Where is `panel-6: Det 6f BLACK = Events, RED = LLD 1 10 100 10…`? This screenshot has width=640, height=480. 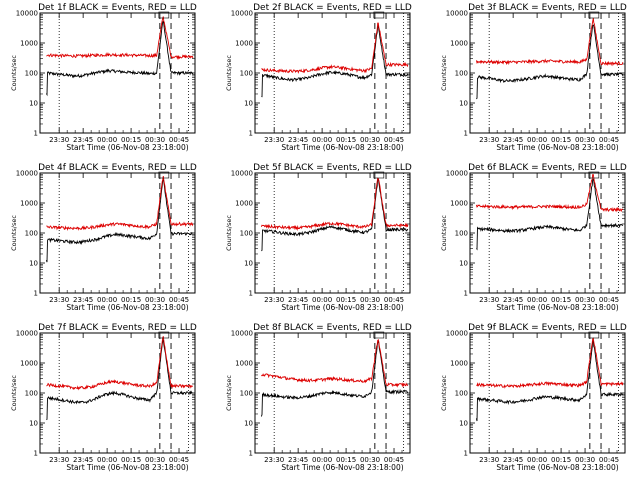
panel-6: Det 6f BLACK = Events, RED = LLD 1 10 100 10… is located at coordinates (533, 237).